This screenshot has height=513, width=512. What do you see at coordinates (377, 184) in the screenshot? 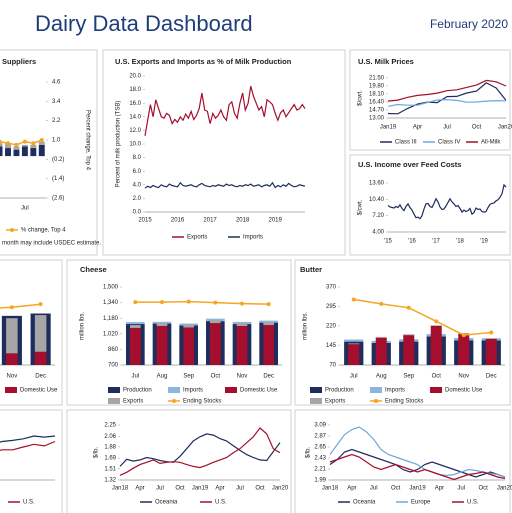
I see `y-tick-label: 13.60` at bounding box center [377, 184].